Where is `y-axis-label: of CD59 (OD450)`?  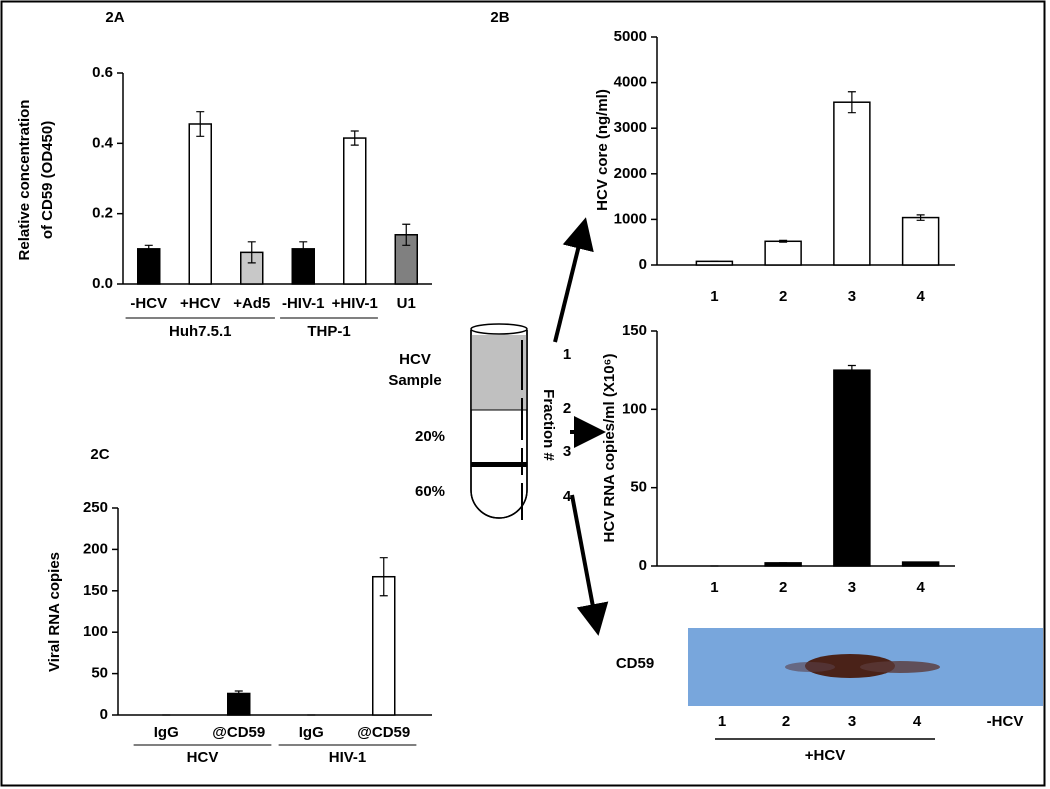
y-axis-label: of CD59 (OD450) is located at coordinates (47, 180).